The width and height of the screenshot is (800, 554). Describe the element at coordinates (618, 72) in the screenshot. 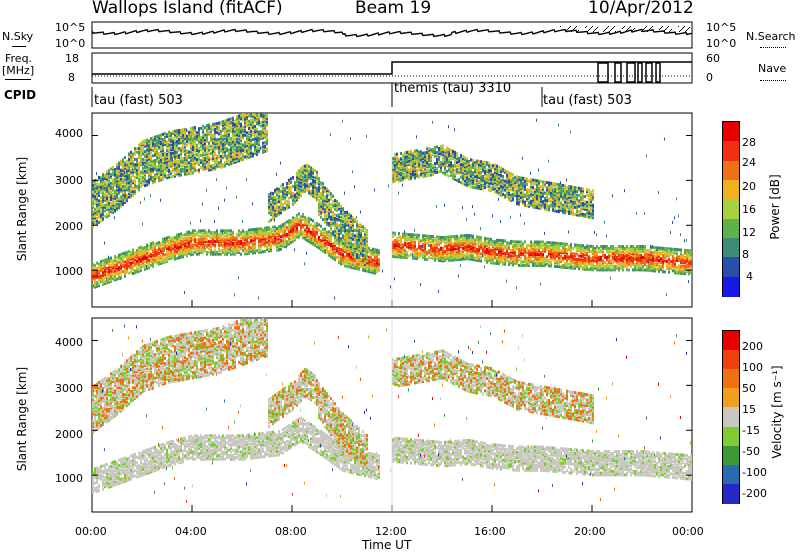

I see `nave-spike` at that location.